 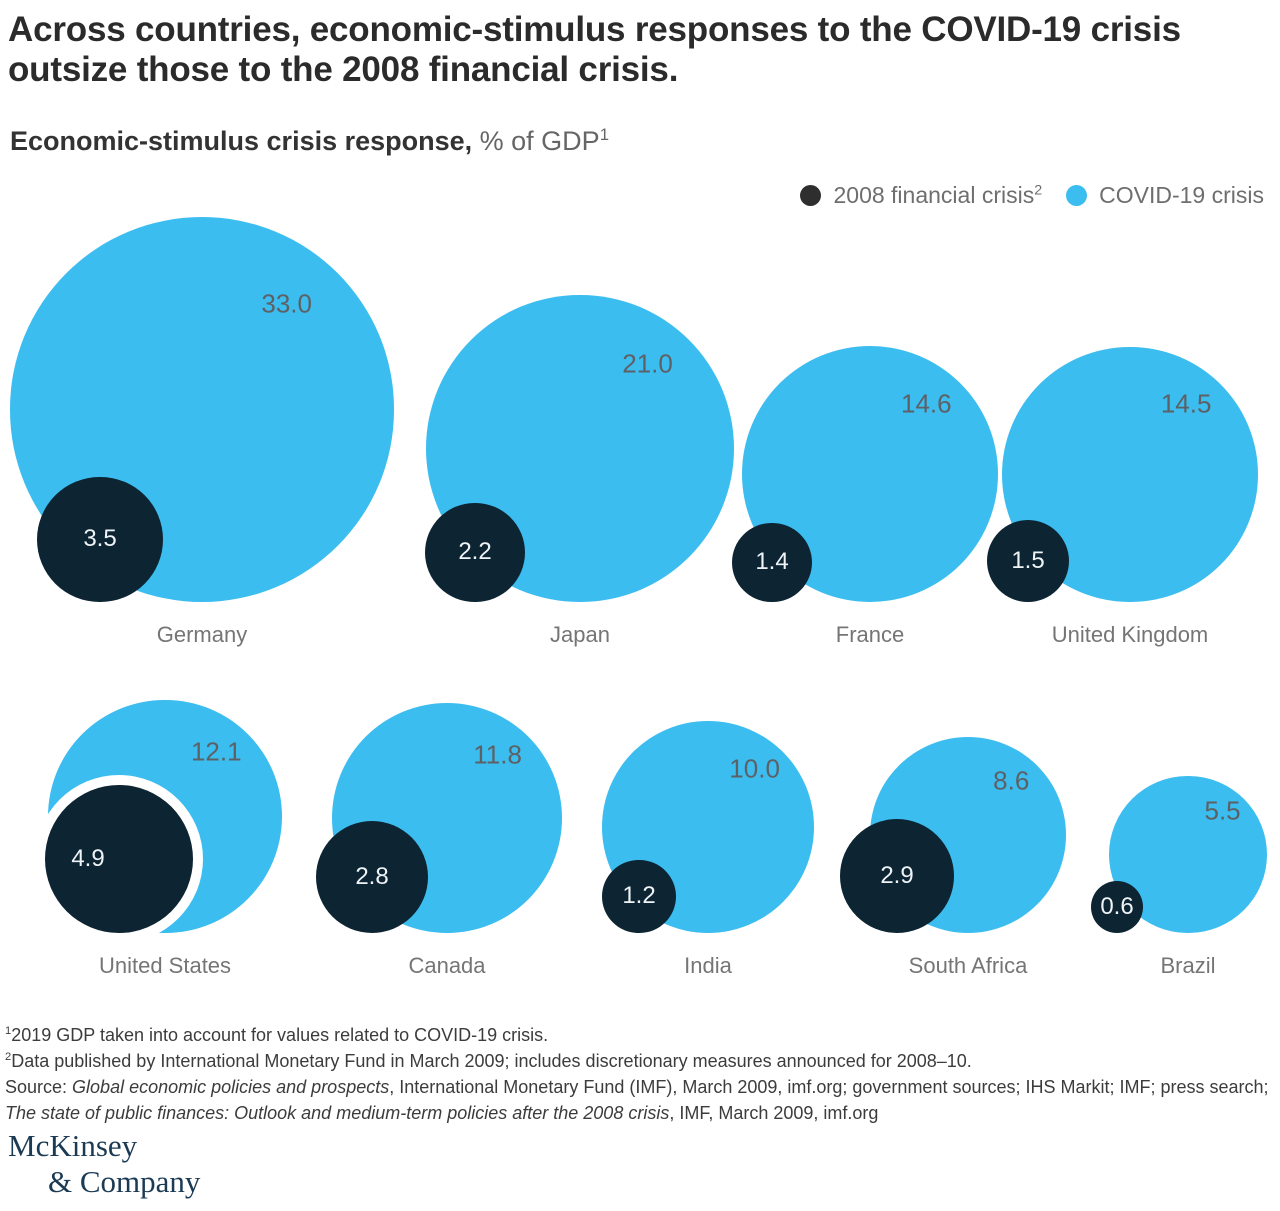 What do you see at coordinates (1011, 780) in the screenshot?
I see `covid-value: 8.6` at bounding box center [1011, 780].